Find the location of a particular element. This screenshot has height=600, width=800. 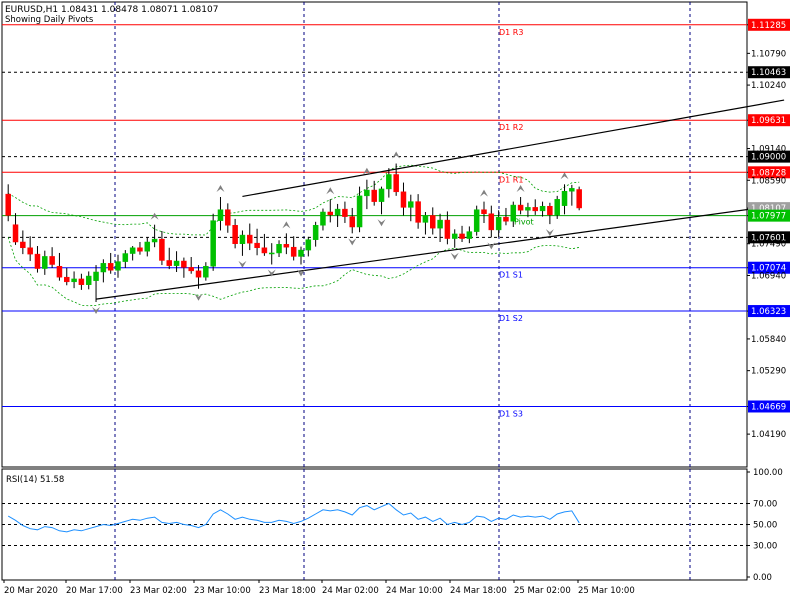

price-axis-label: 1.09140 is located at coordinates (768, 150).